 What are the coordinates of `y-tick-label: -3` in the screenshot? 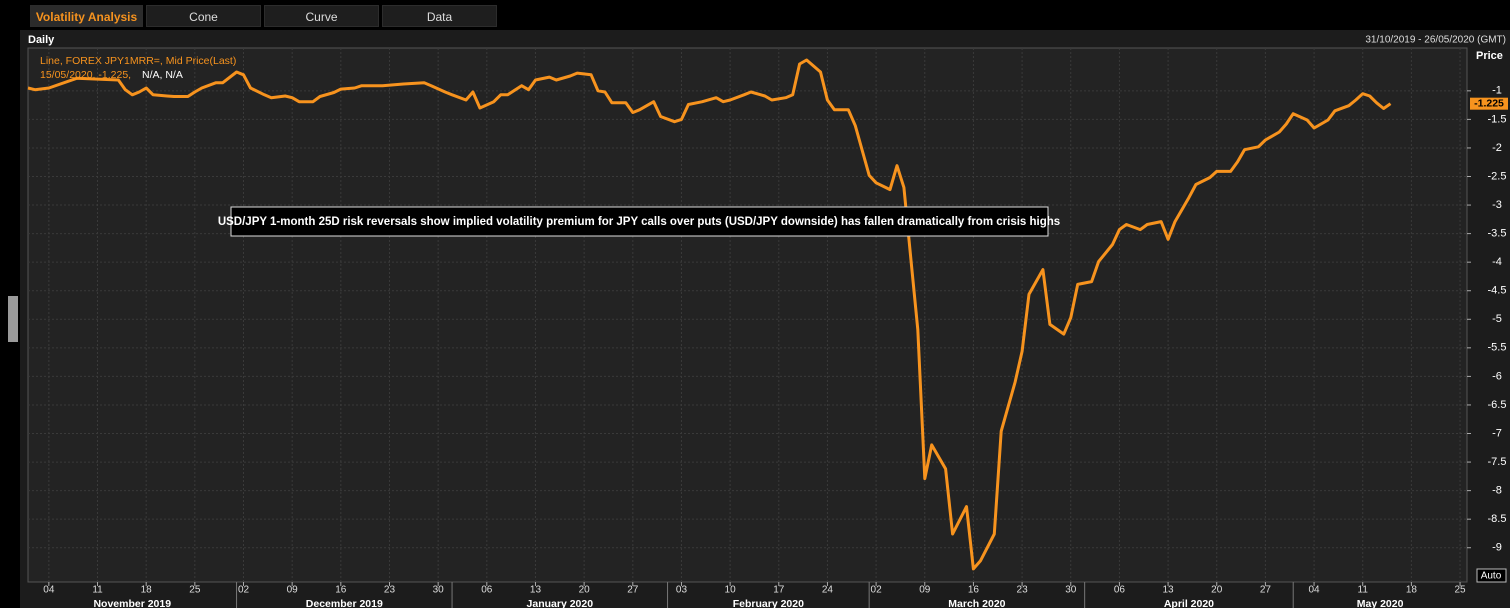 It's located at (1497, 205).